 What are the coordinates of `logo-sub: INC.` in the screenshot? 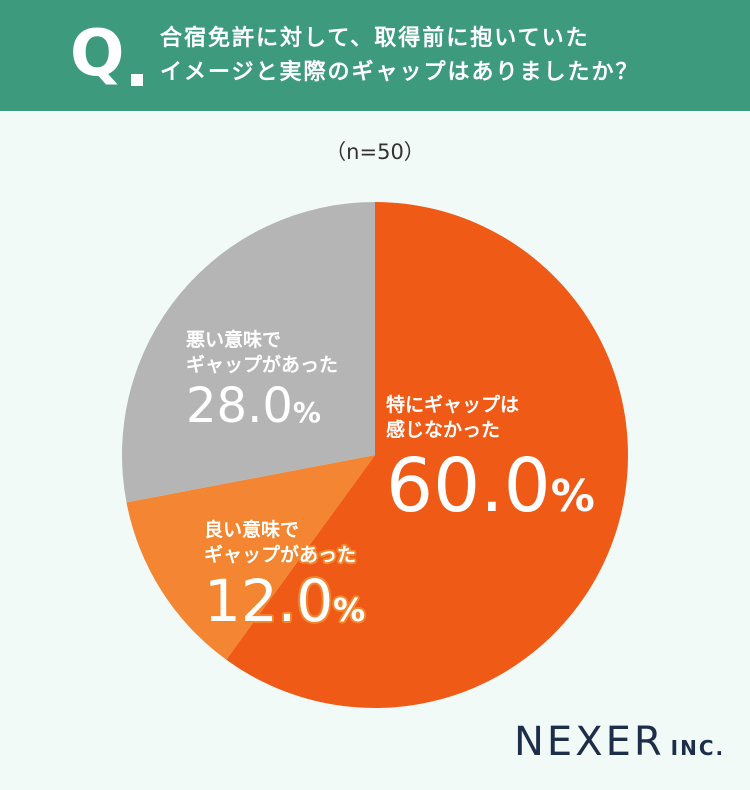 It's located at (698, 748).